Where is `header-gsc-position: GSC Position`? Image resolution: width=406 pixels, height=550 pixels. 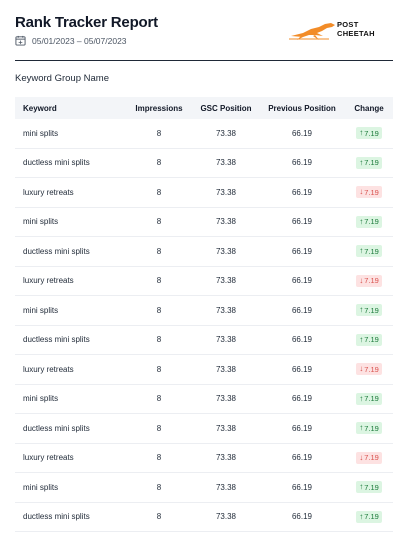 header-gsc-position: GSC Position is located at coordinates (226, 108).